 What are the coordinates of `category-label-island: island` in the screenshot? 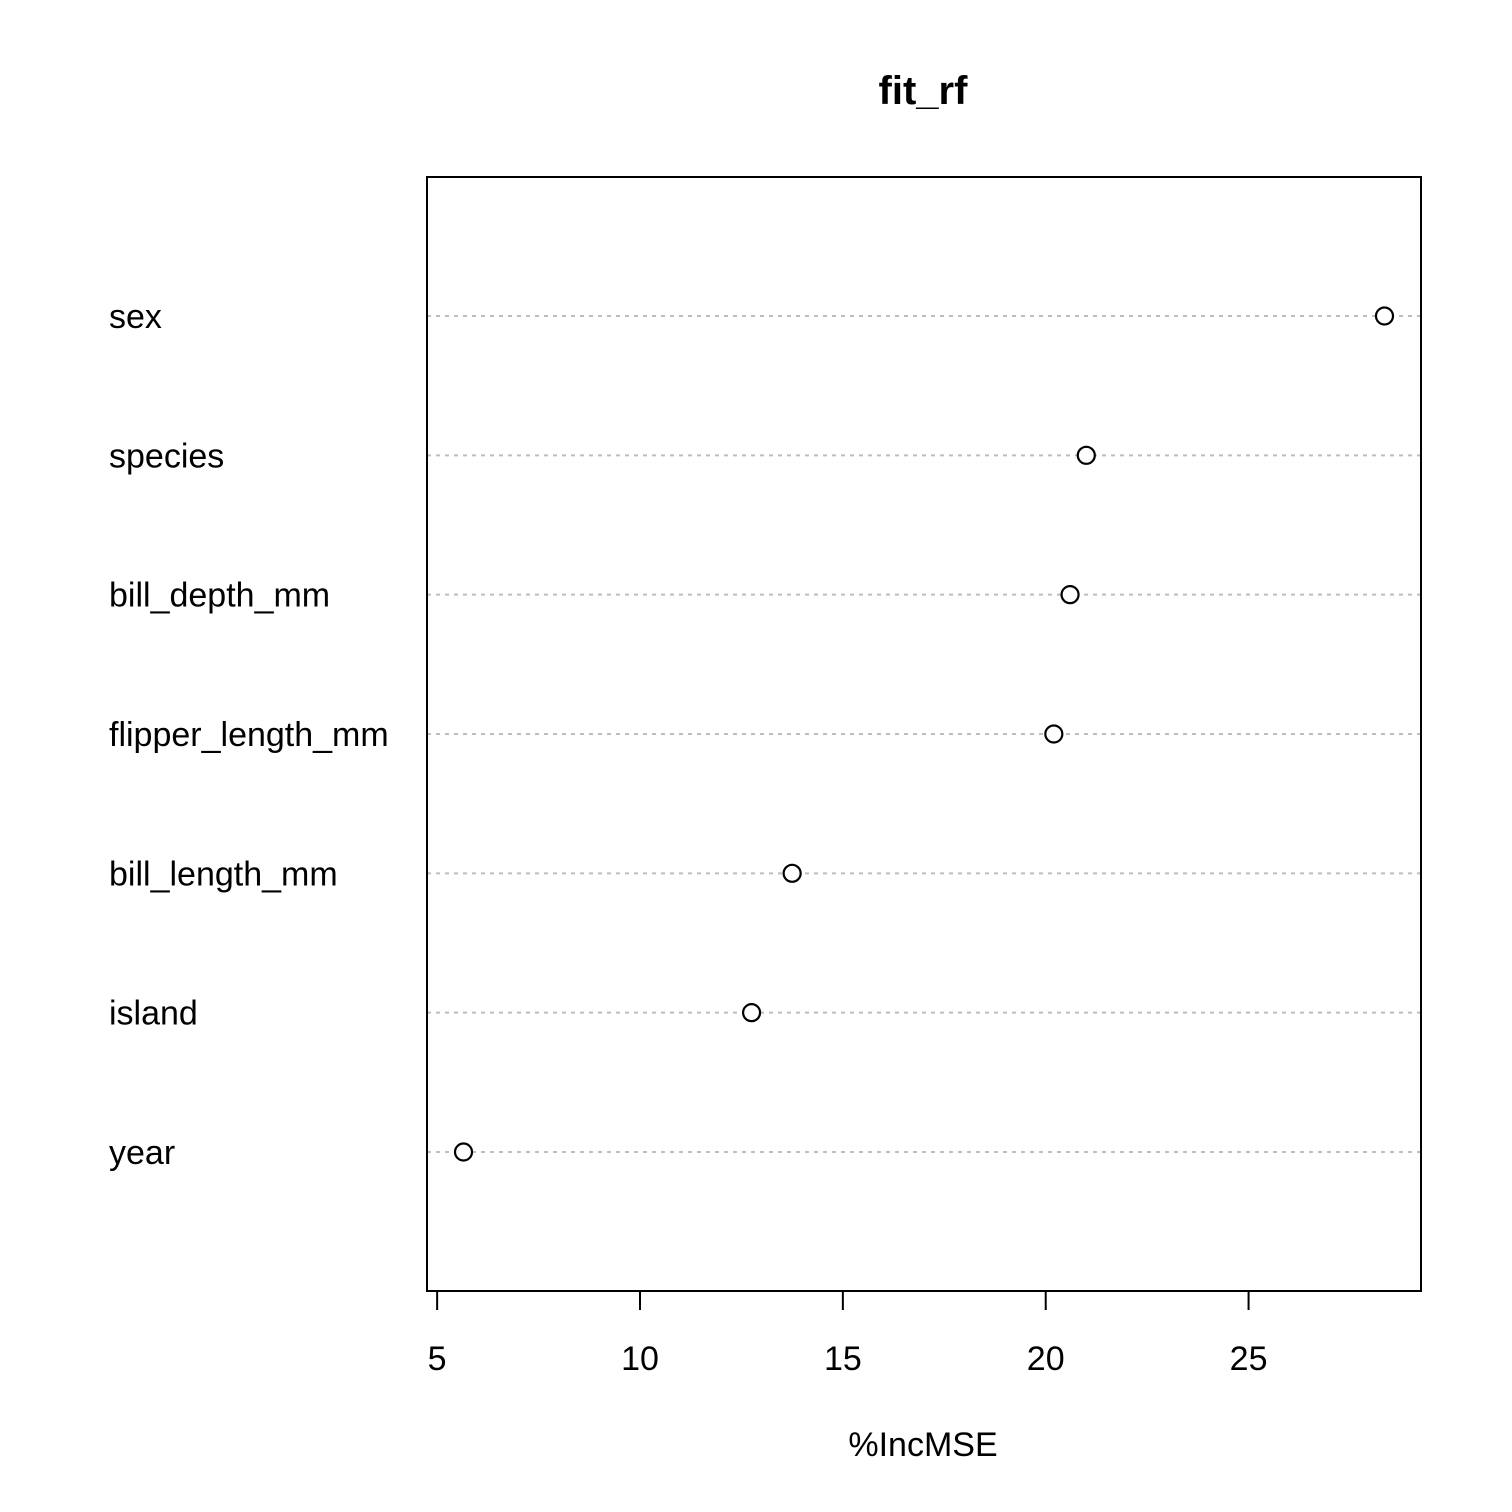 It's located at (153, 1014).